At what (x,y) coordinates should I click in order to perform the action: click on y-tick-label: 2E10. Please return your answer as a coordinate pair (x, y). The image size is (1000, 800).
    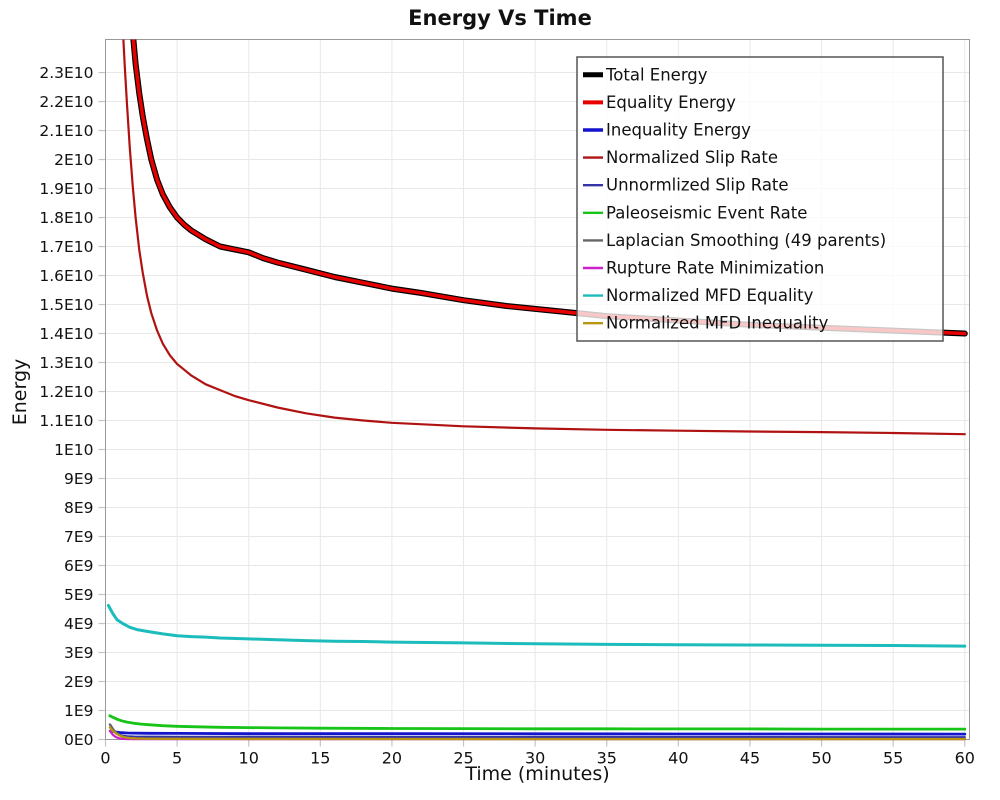
    Looking at the image, I should click on (73, 160).